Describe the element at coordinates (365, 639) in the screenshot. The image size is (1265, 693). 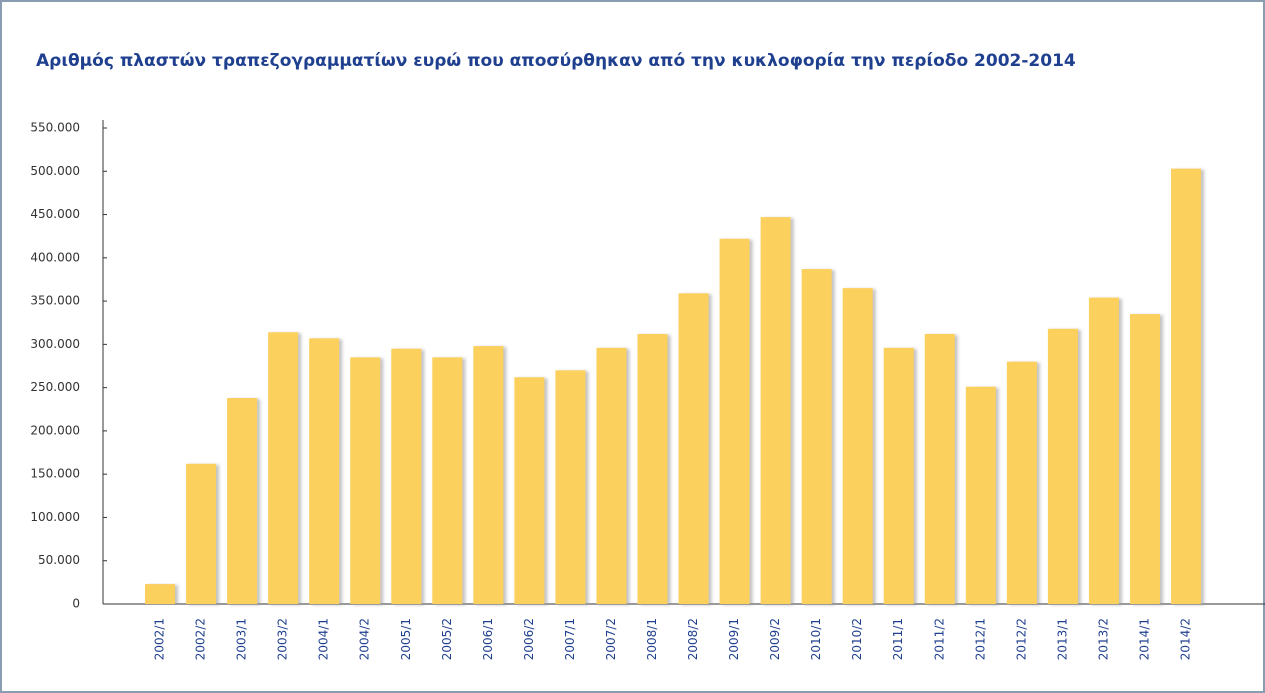
I see `x-tick-label: 2004/2` at that location.